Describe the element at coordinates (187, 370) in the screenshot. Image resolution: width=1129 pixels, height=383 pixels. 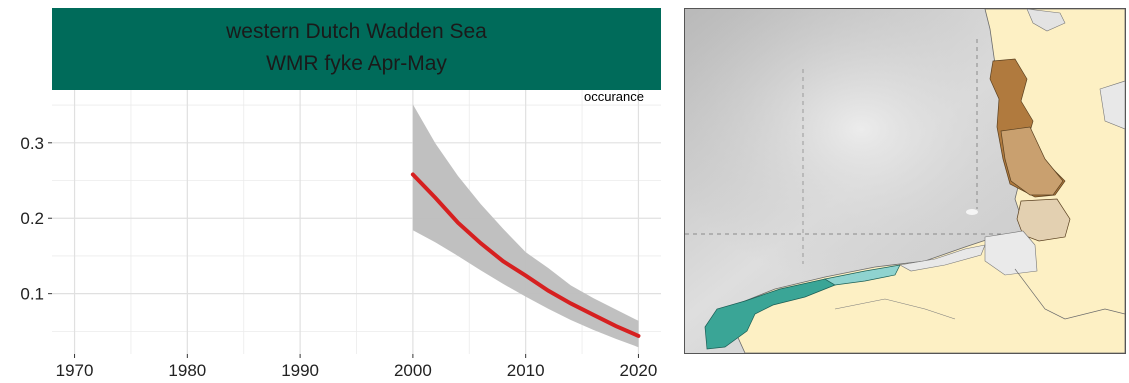
I see `x-tick-label: 1980` at that location.